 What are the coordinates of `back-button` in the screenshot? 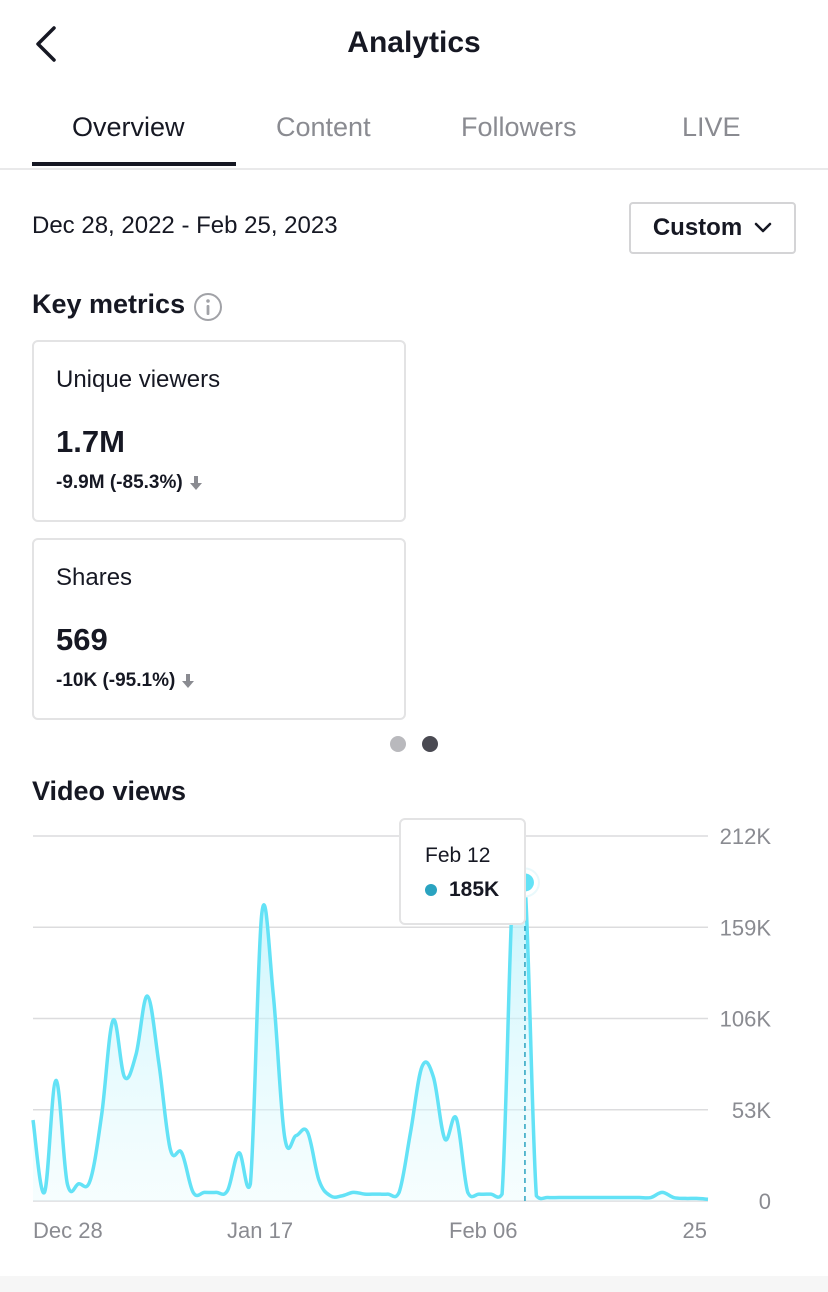 It's located at (46, 44).